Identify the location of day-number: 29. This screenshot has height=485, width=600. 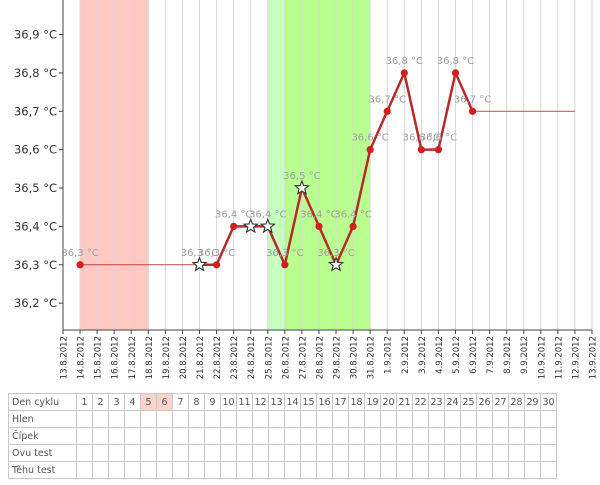
(532, 402).